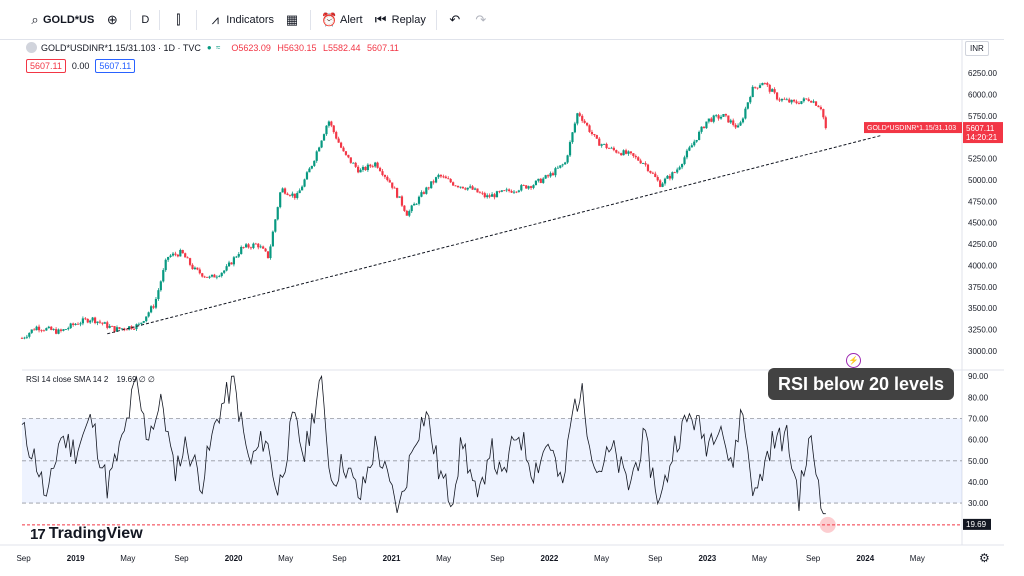  What do you see at coordinates (978, 461) in the screenshot?
I see `rsi-tick-label: 50.00` at bounding box center [978, 461].